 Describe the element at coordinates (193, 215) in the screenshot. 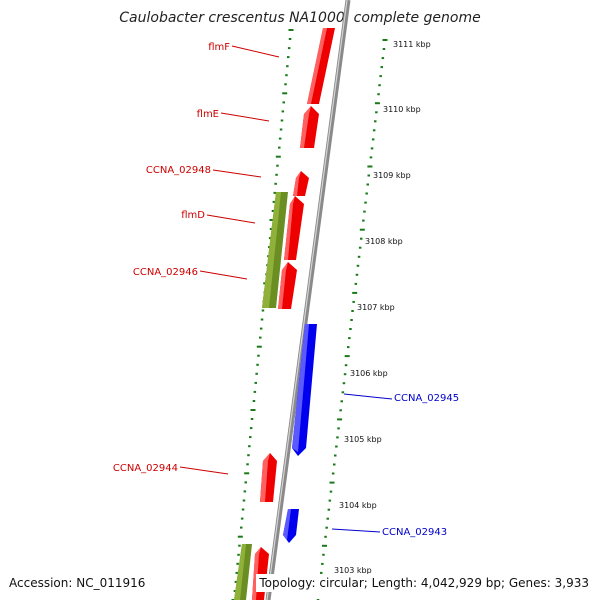

I see `gene-label-flmD: flmD` at that location.